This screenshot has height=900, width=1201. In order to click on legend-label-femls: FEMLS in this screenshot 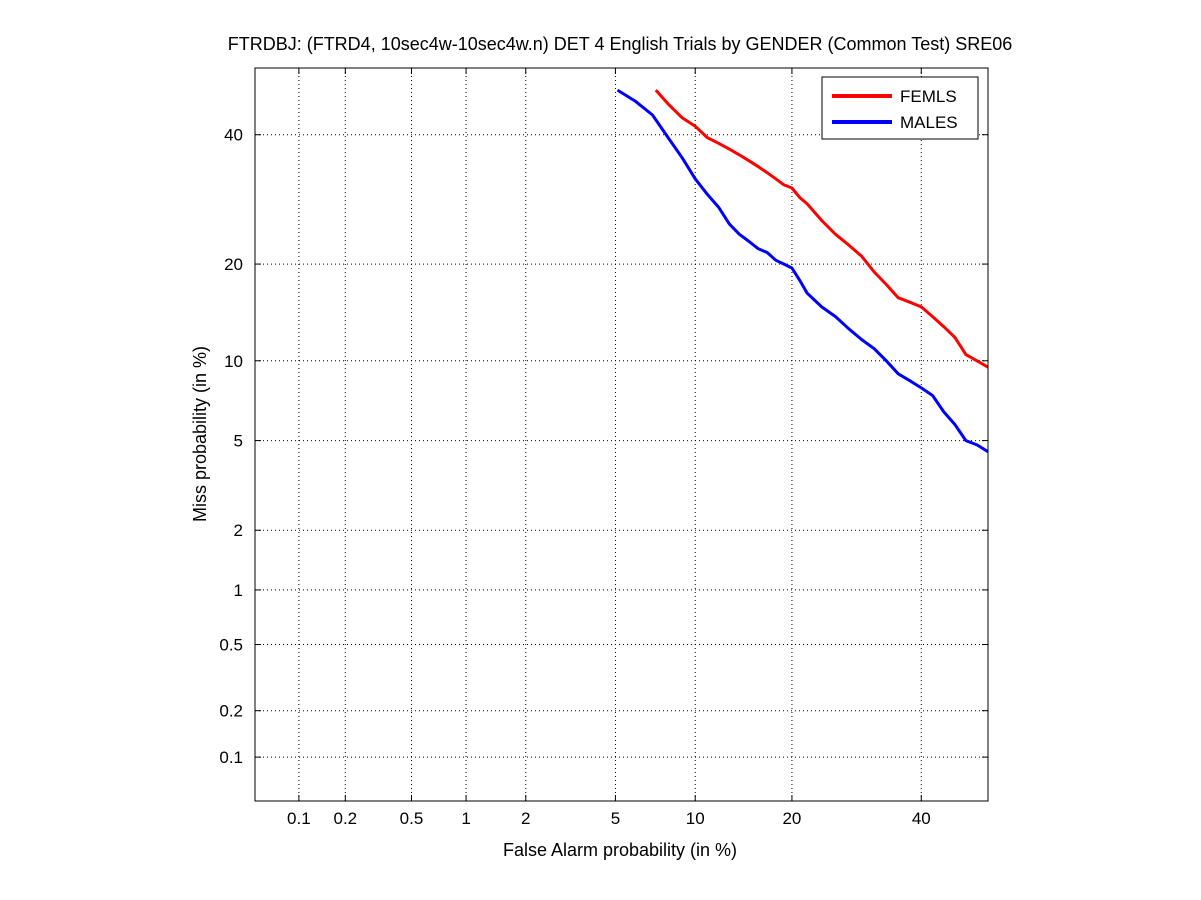, I will do `click(928, 96)`.